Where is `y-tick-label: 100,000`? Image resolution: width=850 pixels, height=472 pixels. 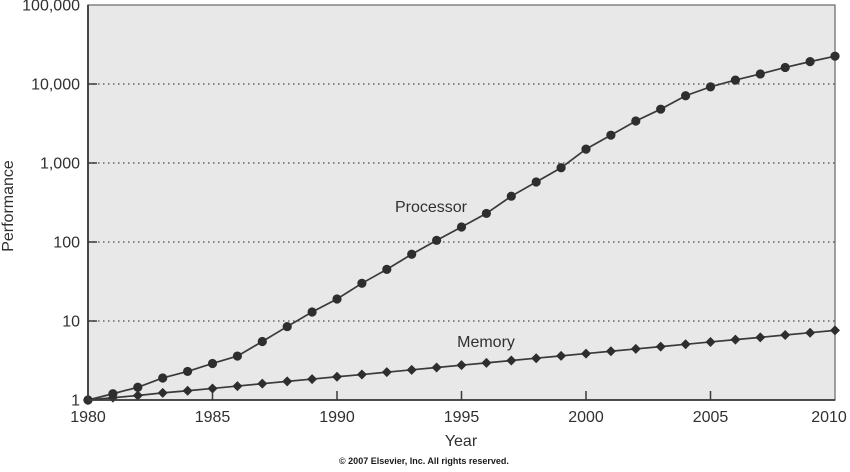
y-tick-label: 100,000 is located at coordinates (51, 7).